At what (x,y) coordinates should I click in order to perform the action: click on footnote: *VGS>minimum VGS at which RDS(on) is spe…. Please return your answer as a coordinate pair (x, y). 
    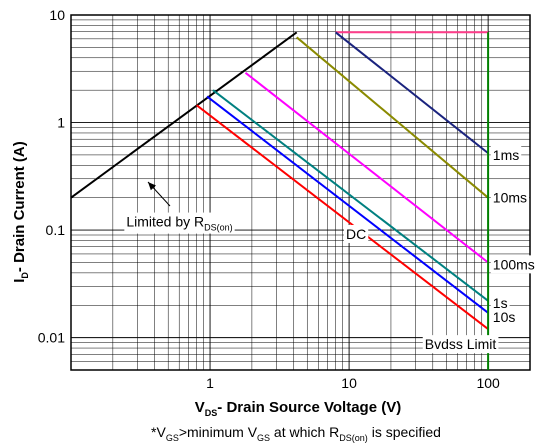
    Looking at the image, I should click on (296, 433).